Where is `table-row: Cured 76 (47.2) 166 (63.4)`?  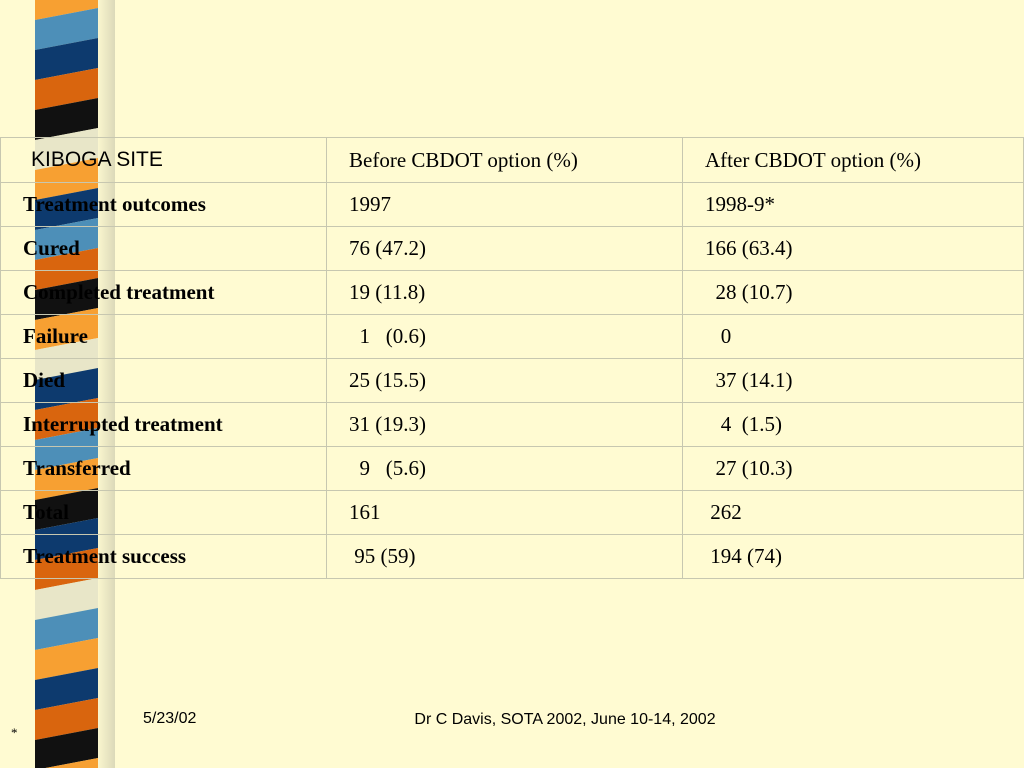 table-row: Cured 76 (47.2) 166 (63.4) is located at coordinates (512, 248).